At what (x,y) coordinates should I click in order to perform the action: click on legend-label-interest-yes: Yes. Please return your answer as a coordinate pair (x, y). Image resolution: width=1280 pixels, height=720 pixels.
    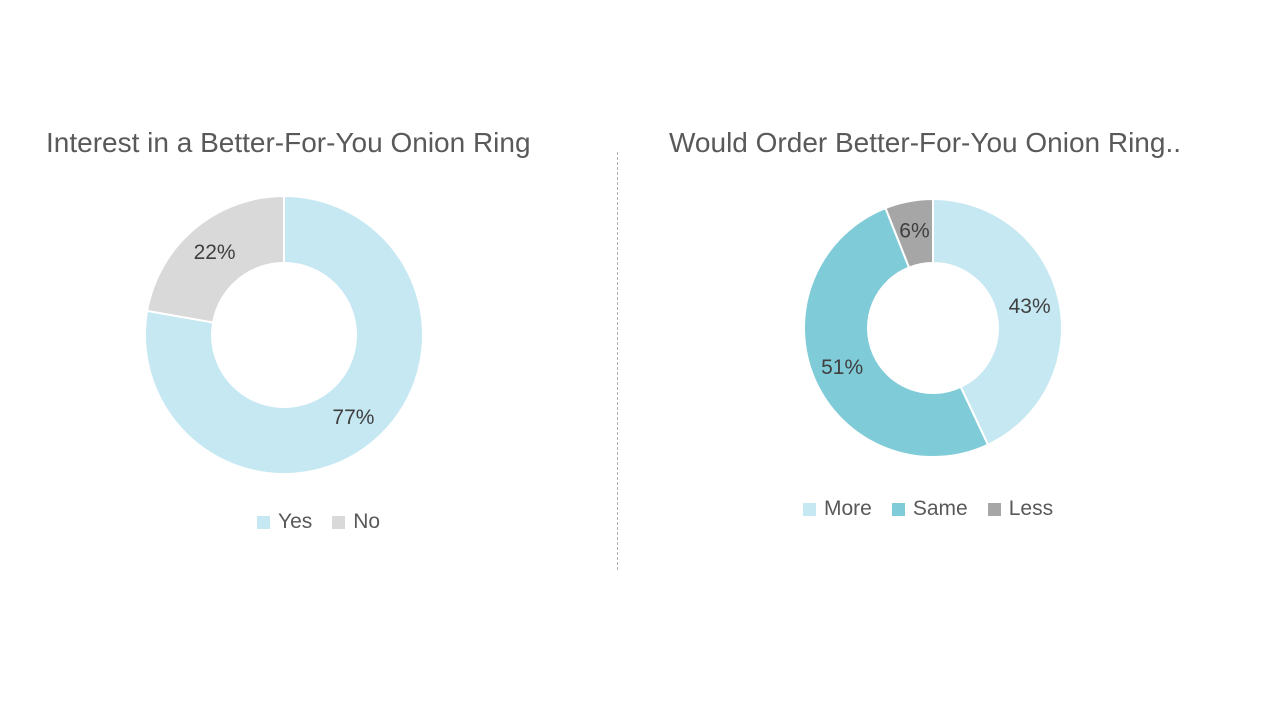
    Looking at the image, I should click on (295, 521).